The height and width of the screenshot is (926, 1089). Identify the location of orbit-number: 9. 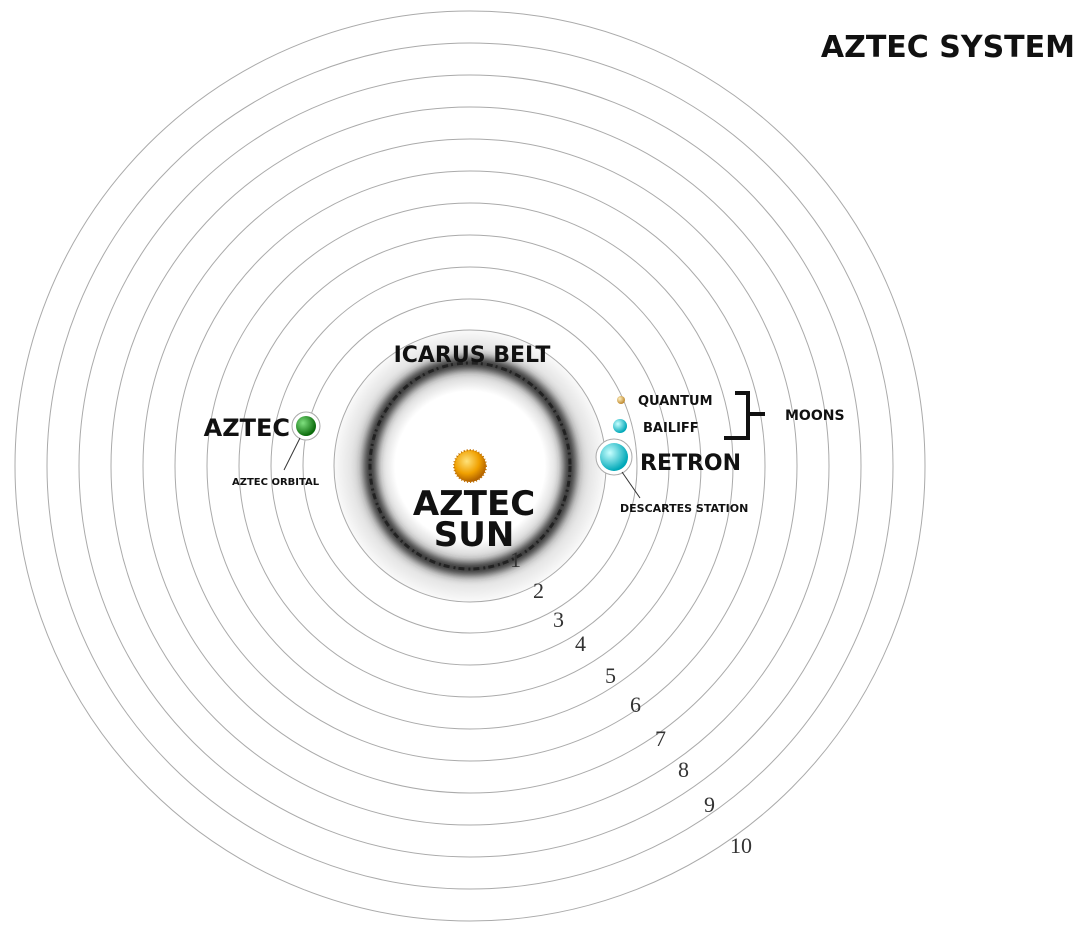
(709, 804).